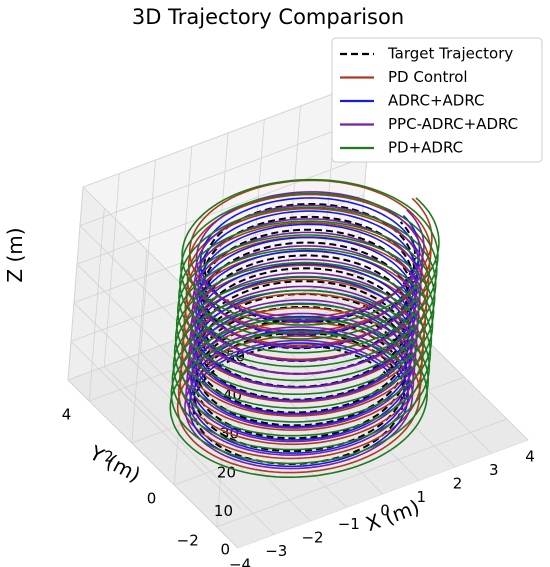 The image size is (550, 567). What do you see at coordinates (422, 497) in the screenshot?
I see `x-tick-label: 1` at bounding box center [422, 497].